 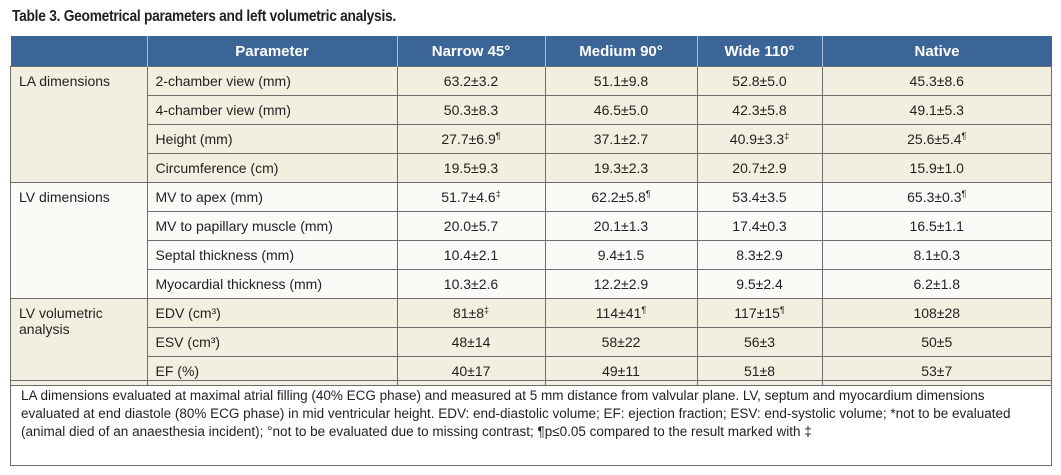 I want to click on value-cell: 25.6±5.4¶, so click(x=936, y=139).